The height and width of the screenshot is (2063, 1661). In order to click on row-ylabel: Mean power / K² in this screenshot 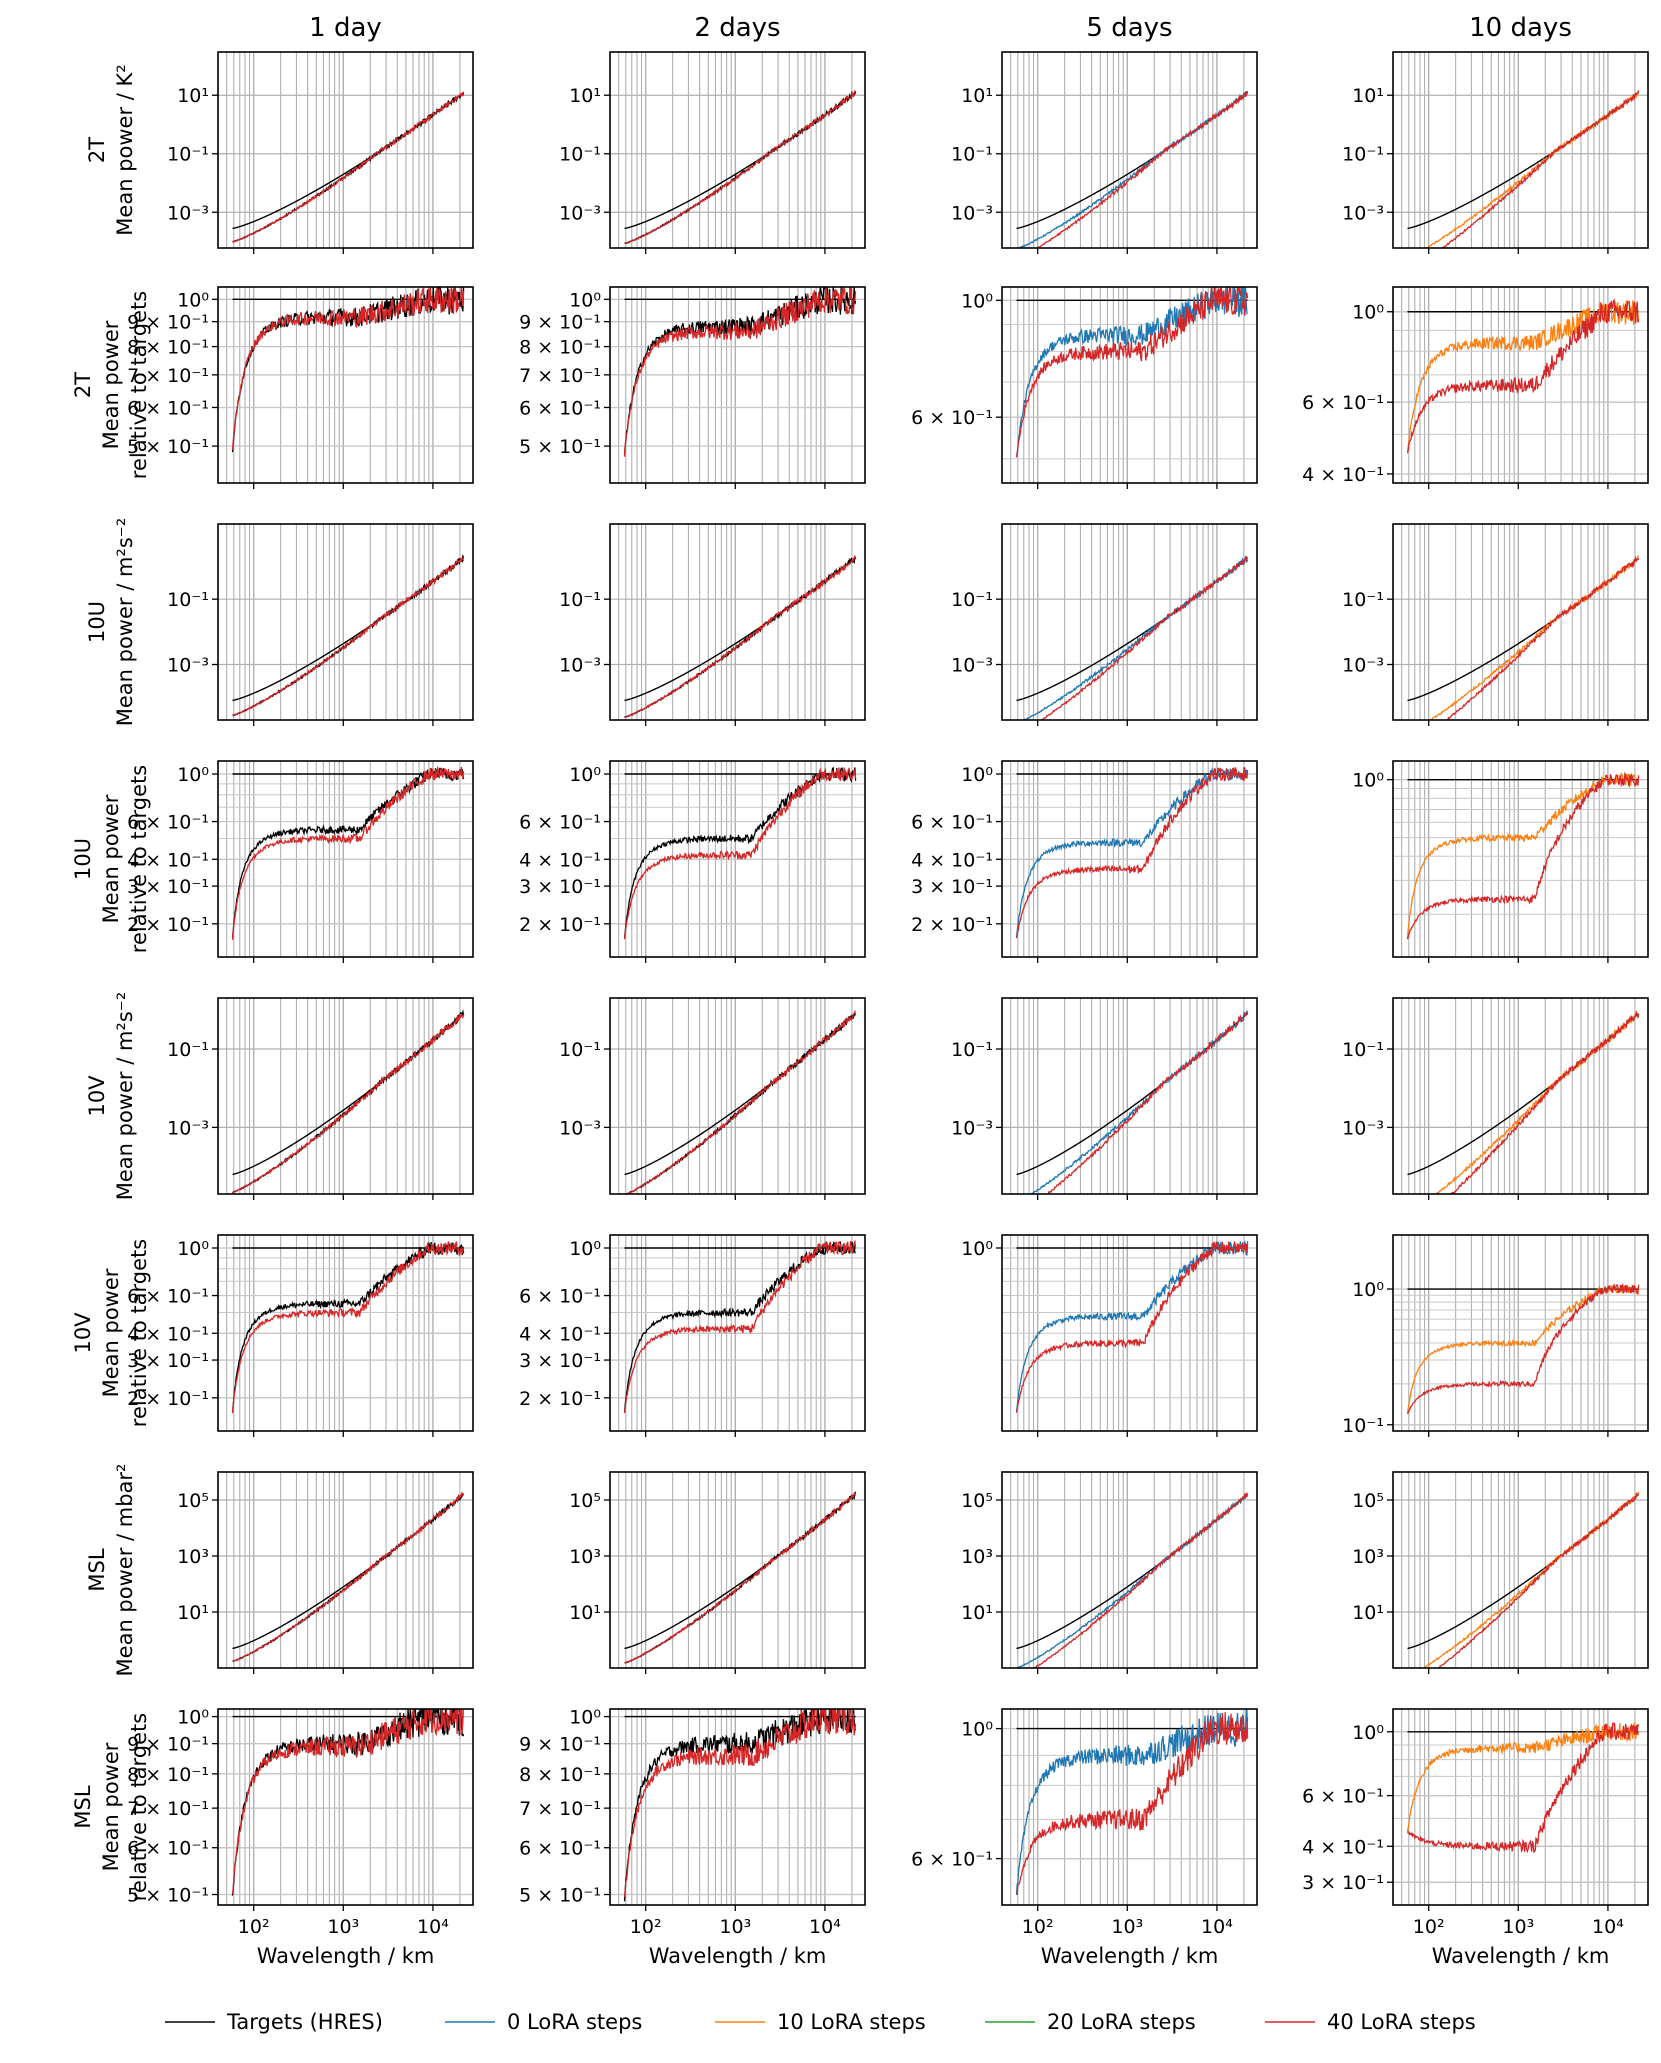, I will do `click(125, 149)`.